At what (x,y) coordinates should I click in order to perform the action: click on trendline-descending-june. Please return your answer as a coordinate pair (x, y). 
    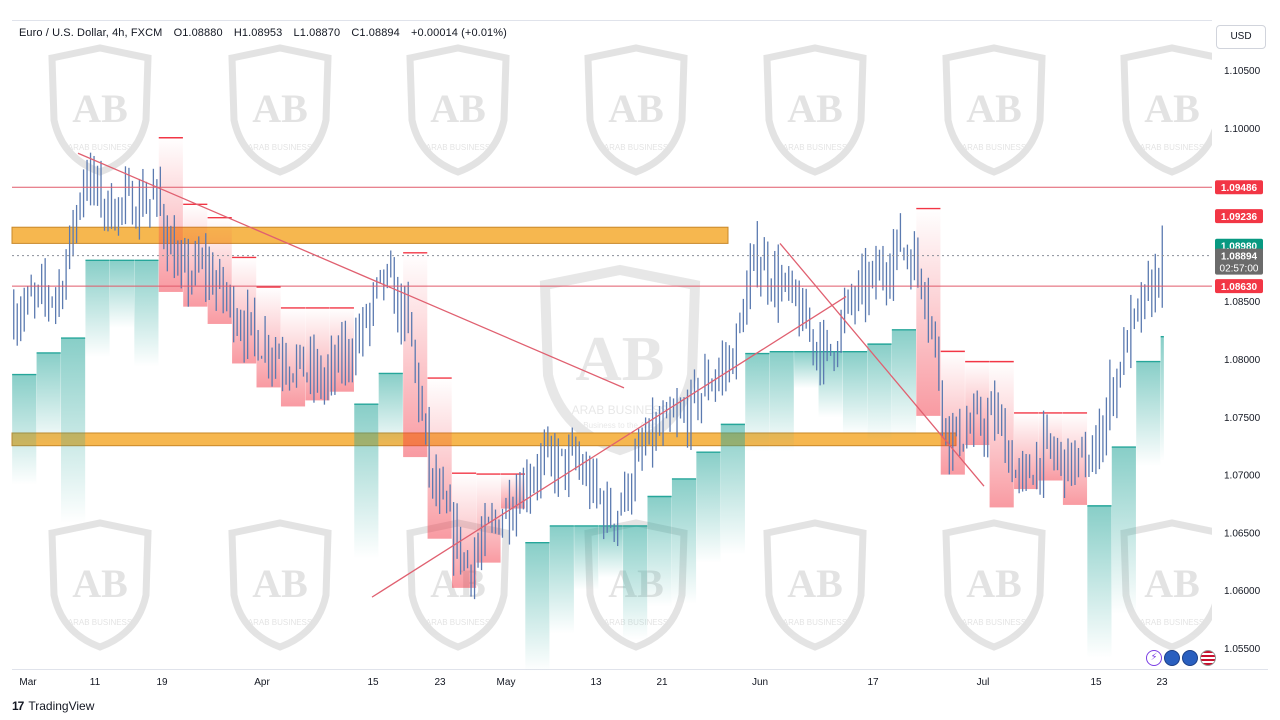
    Looking at the image, I should click on (882, 364).